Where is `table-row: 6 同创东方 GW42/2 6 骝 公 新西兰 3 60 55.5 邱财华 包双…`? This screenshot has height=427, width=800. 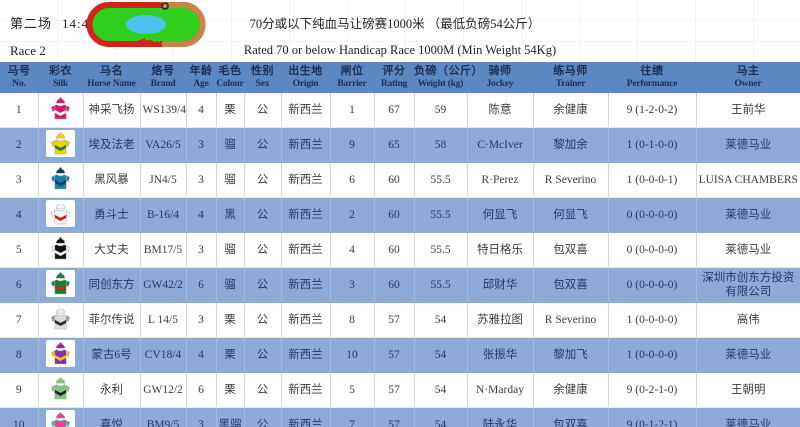
table-row: 6 同创东方 GW42/2 6 骝 公 新西兰 3 60 55.5 邱财华 包双… is located at coordinates (400, 285).